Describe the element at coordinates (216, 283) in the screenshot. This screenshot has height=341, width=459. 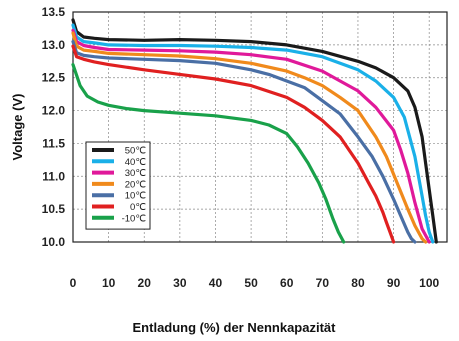
I see `x-tick-label: 40` at that location.